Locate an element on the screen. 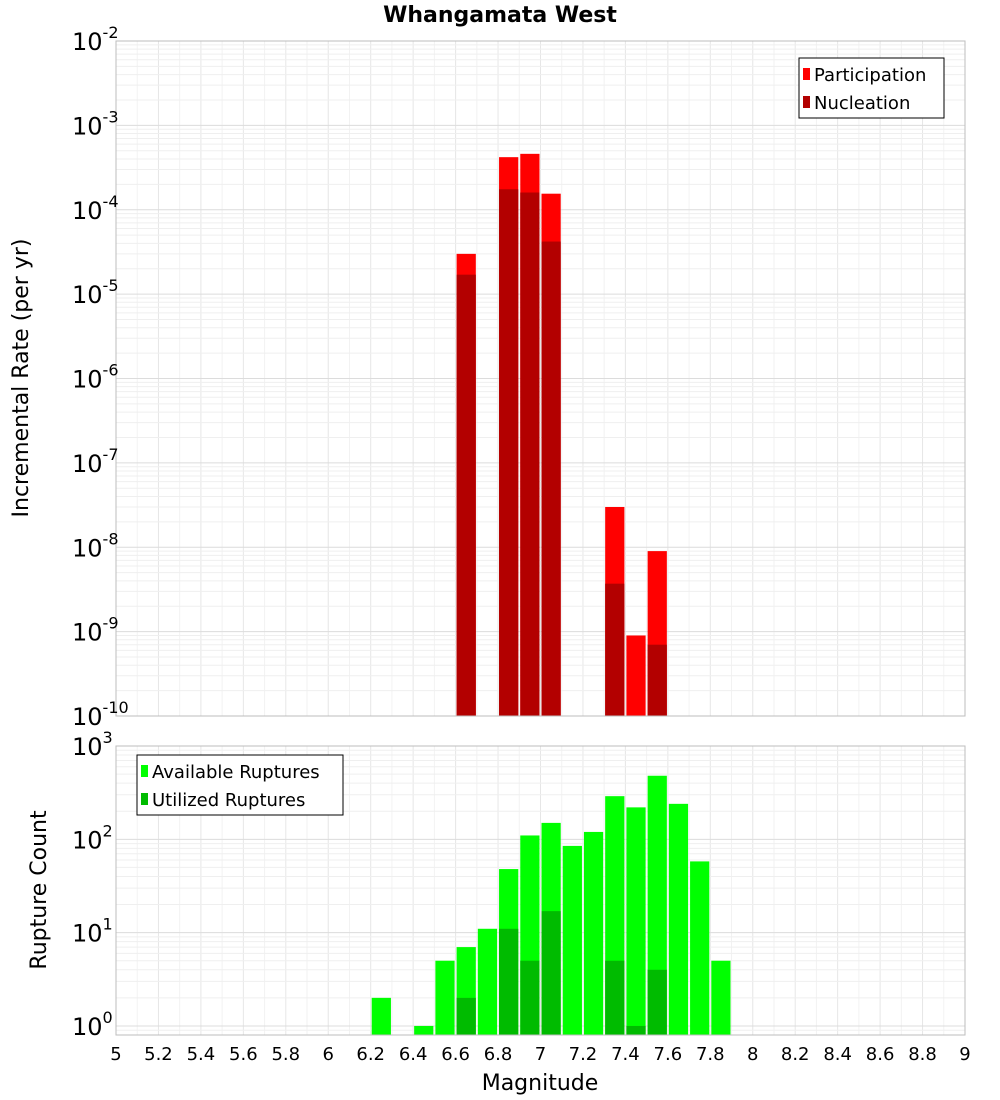 The image size is (1000, 1100). x-axis-label: Magnitude is located at coordinates (540, 1083).